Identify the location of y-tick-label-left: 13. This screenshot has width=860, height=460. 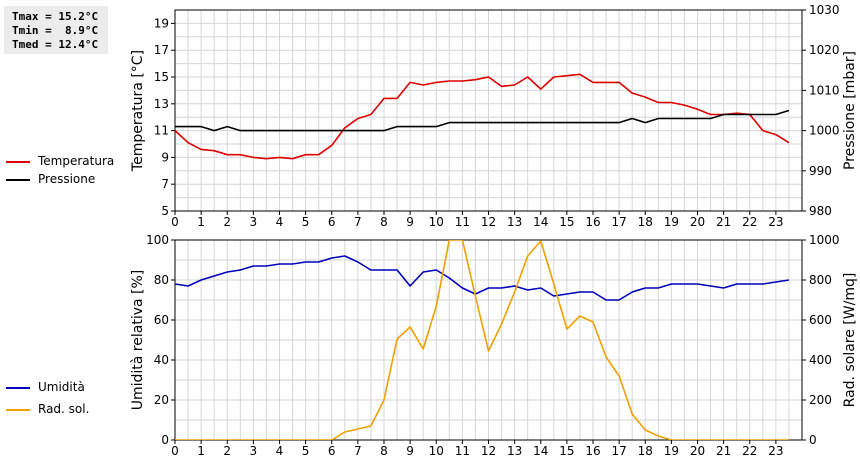
(161, 104).